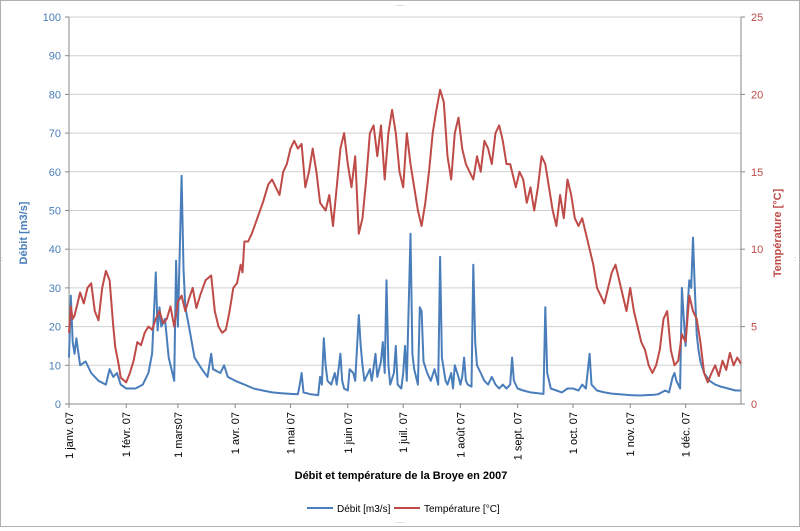 The height and width of the screenshot is (531, 800). I want to click on x-tick-label: 1 mai 07, so click(292, 433).